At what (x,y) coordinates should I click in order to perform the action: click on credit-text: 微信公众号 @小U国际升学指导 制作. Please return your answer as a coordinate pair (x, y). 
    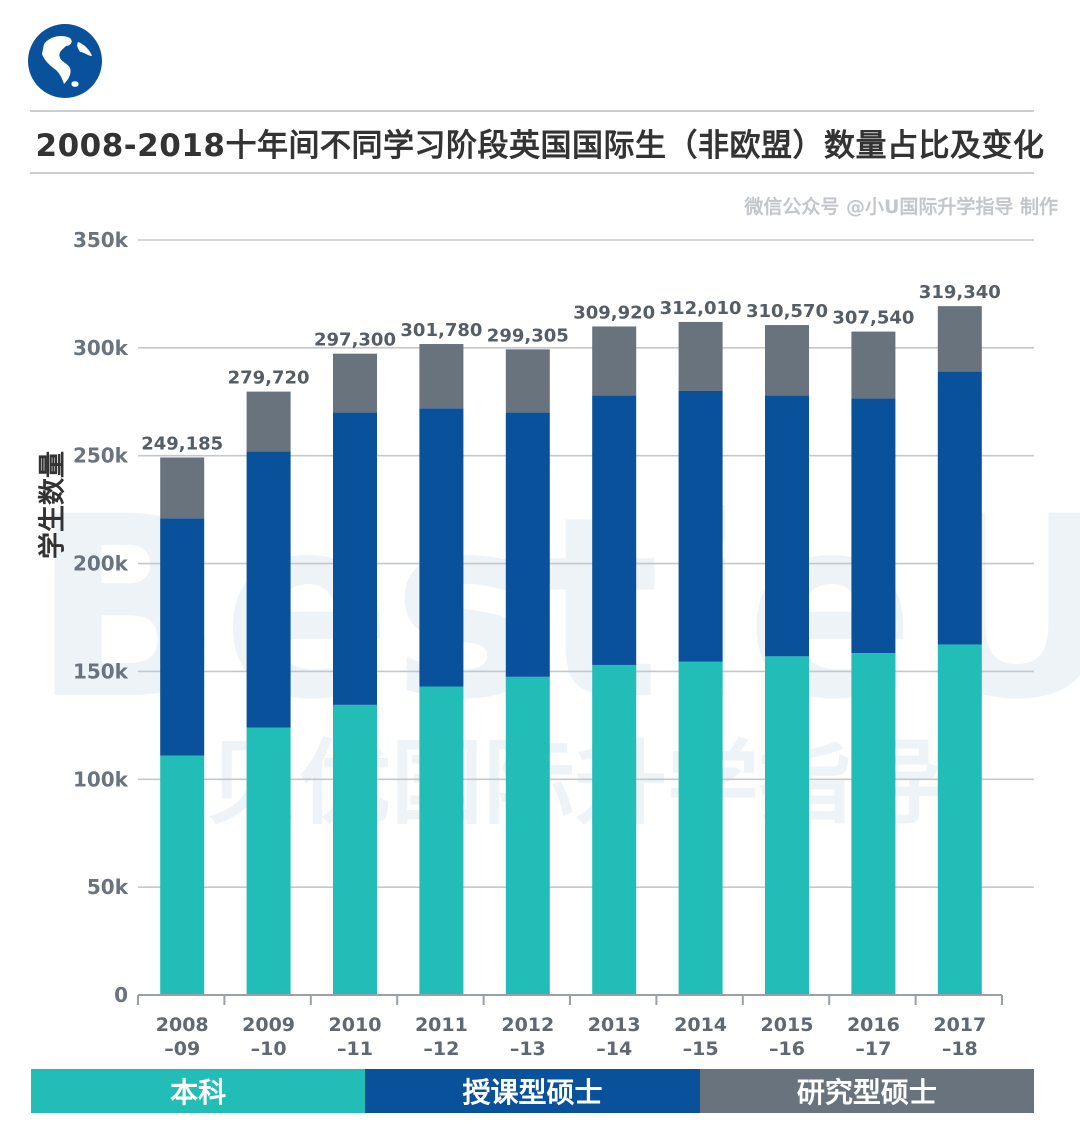
    Looking at the image, I should click on (901, 207).